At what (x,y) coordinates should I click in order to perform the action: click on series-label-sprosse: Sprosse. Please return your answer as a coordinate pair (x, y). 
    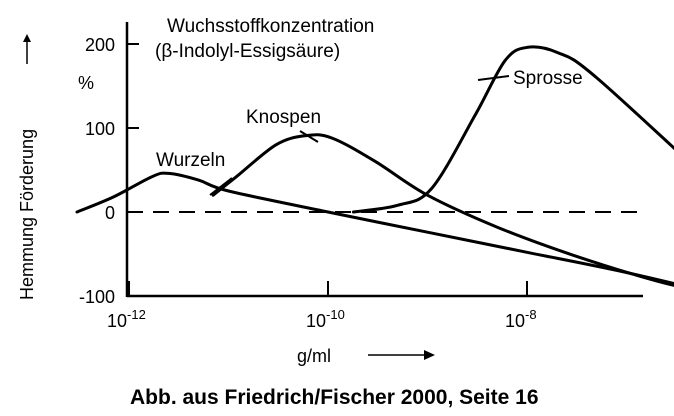
    Looking at the image, I should click on (548, 78).